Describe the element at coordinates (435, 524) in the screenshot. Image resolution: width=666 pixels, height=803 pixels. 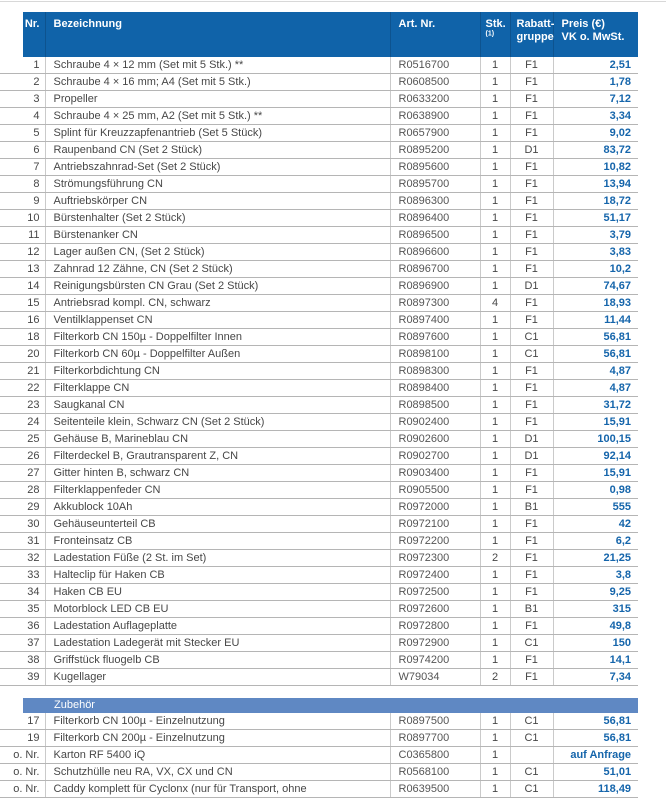
I see `cell-art-nr: R0972100` at that location.